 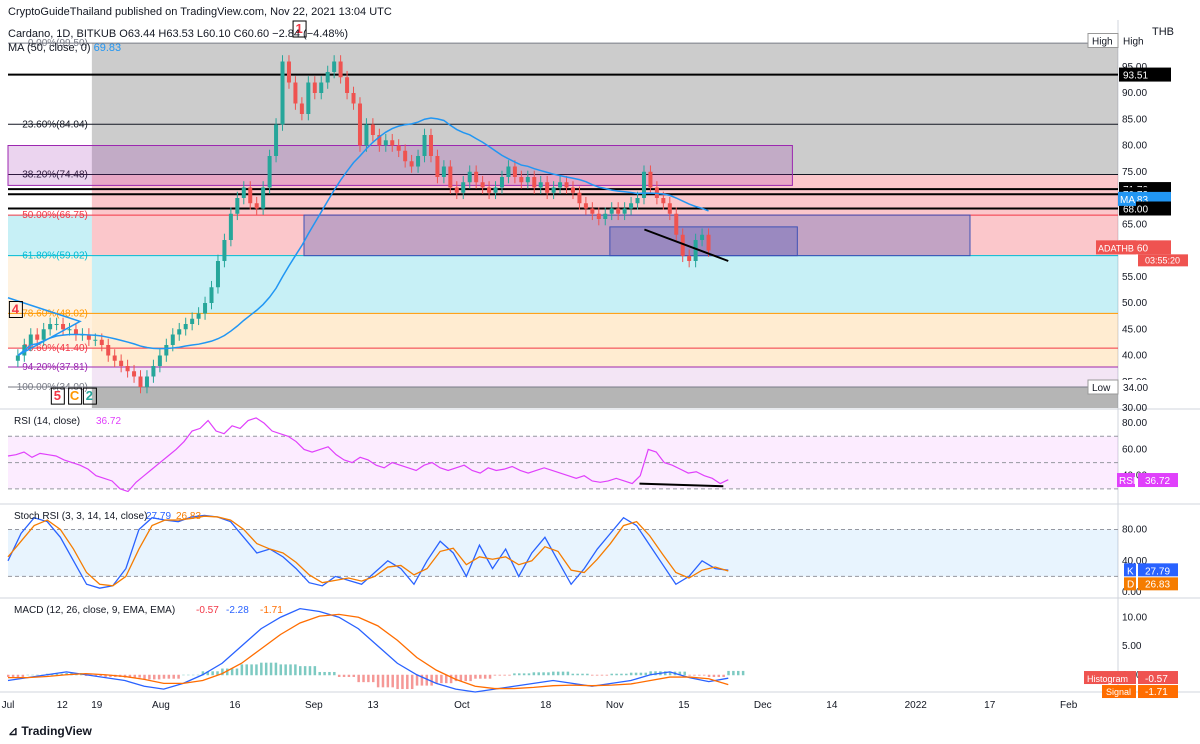 I want to click on rsi-tick-label: 80.00, so click(x=1134, y=423).